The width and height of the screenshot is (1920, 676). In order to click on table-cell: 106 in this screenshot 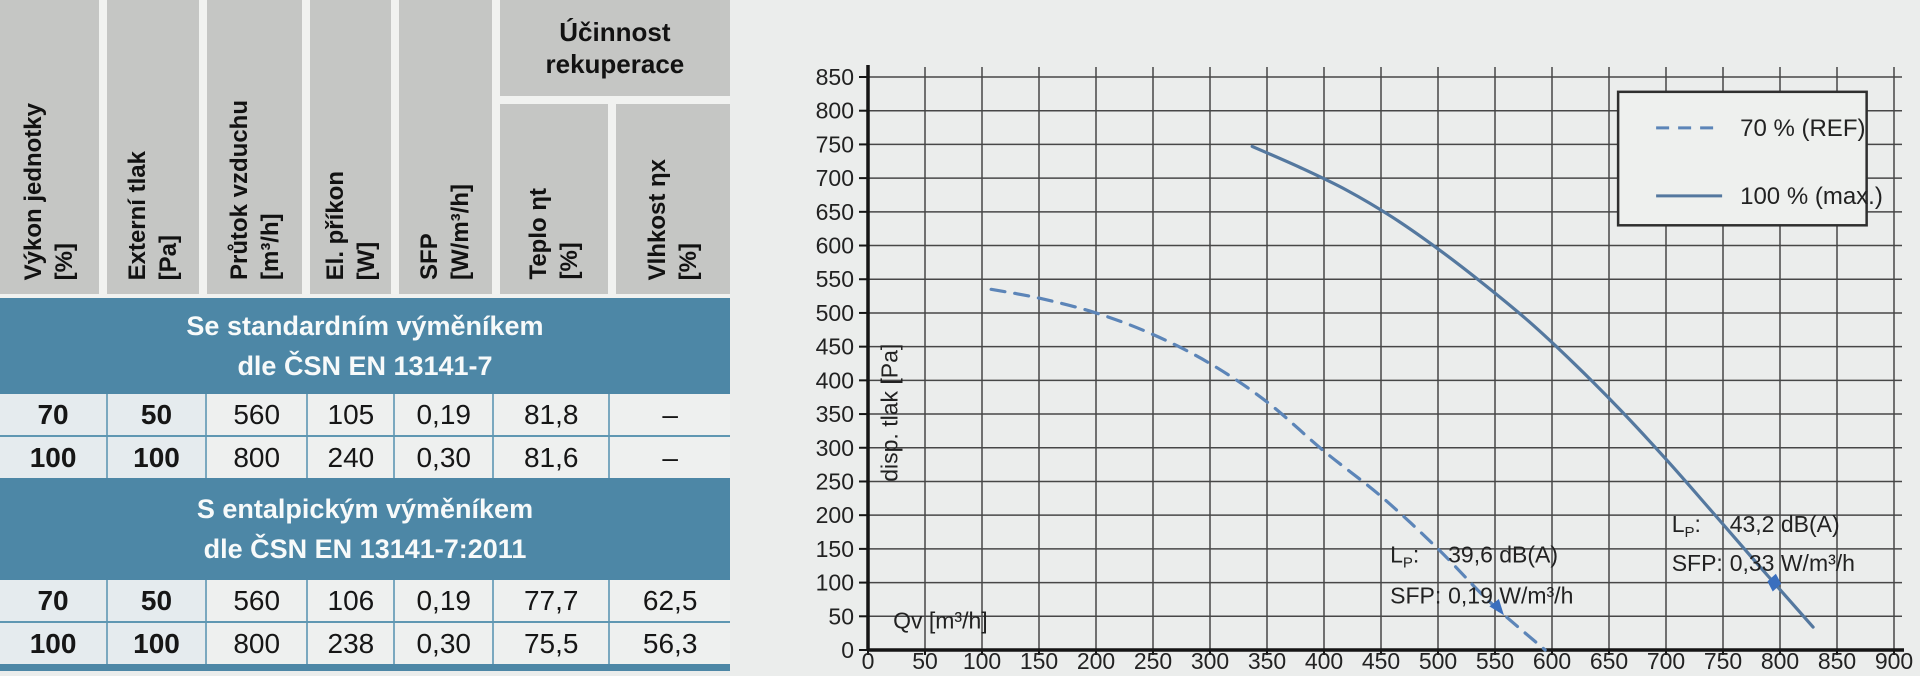, I will do `click(350, 600)`.